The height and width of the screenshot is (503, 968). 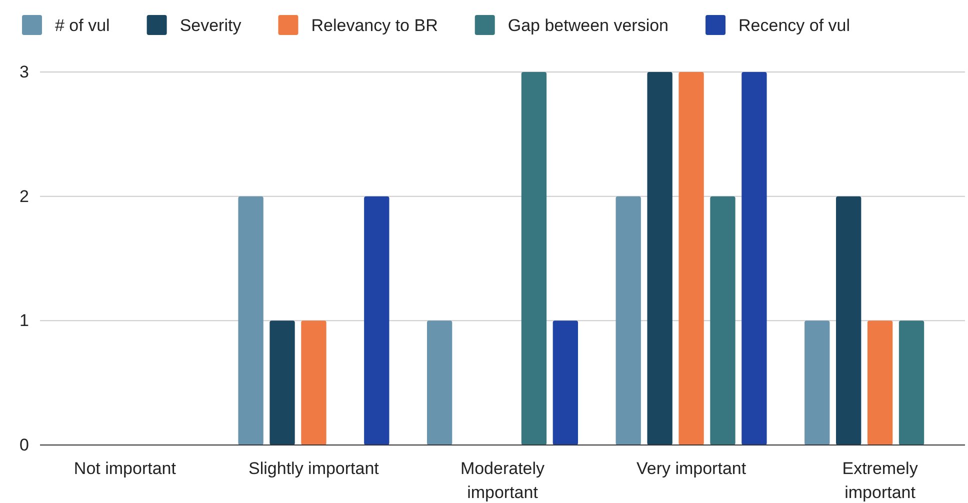 I want to click on y-tick-label: 2, so click(x=24, y=196).